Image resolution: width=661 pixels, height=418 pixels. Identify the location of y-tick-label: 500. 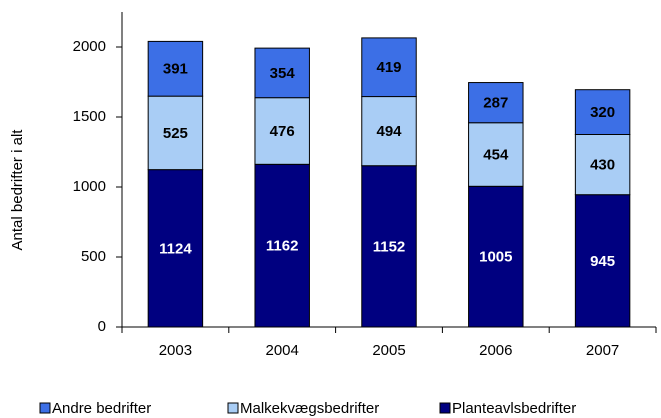
(93, 256).